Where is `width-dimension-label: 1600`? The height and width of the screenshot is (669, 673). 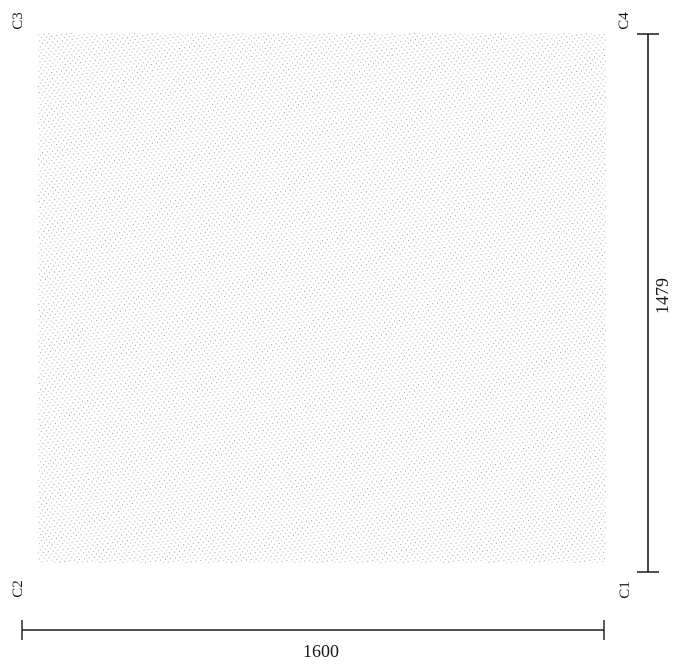
width-dimension-label: 1600 is located at coordinates (321, 651).